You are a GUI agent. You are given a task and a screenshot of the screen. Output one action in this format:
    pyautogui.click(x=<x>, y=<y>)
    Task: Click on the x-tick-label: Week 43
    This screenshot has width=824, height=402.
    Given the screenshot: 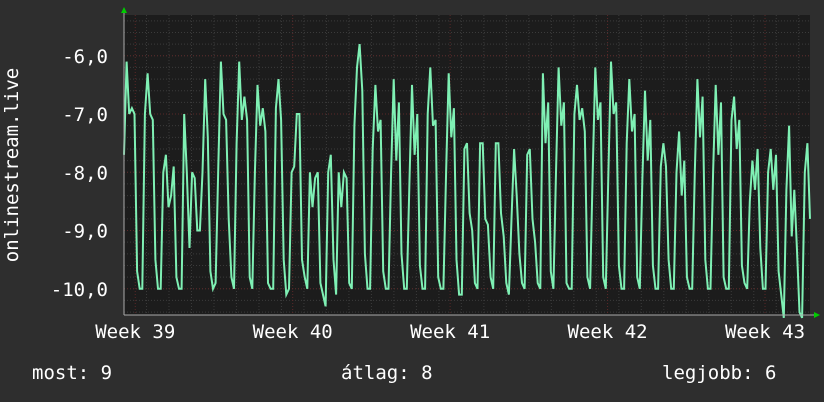 What is the action you would take?
    pyautogui.click(x=765, y=332)
    